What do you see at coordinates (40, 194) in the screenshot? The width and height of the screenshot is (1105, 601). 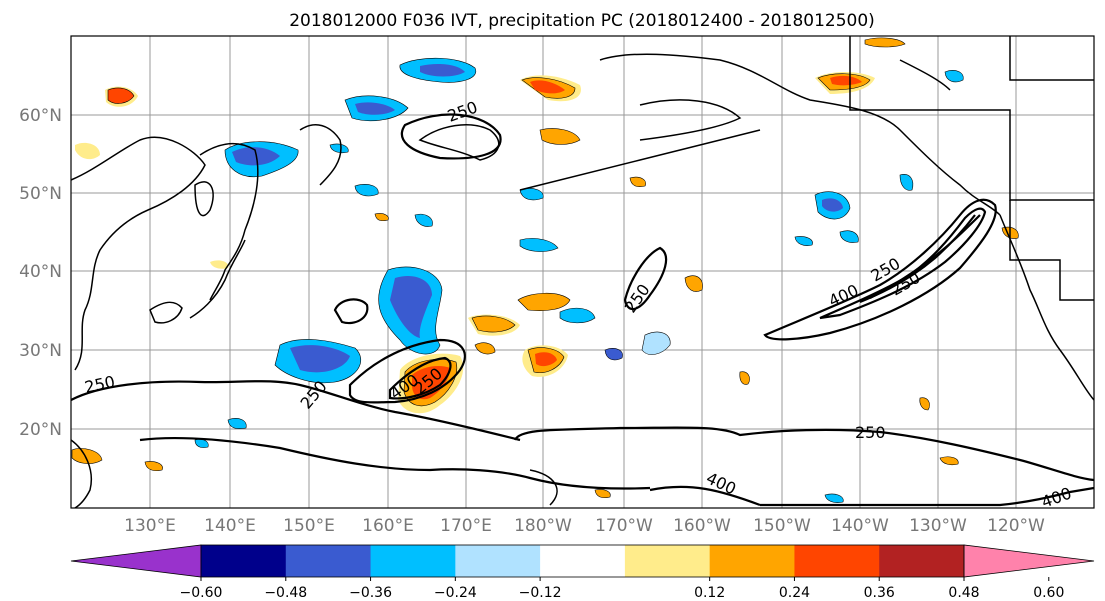 I see `lat-label: 50°N` at bounding box center [40, 194].